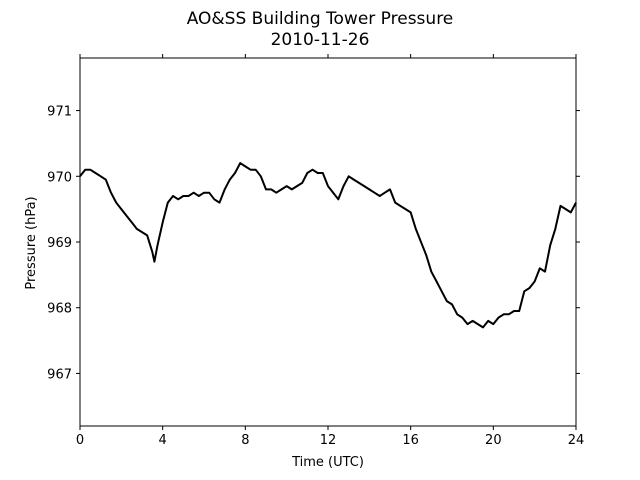  What do you see at coordinates (59, 243) in the screenshot?
I see `y-tick-label: 969` at bounding box center [59, 243].